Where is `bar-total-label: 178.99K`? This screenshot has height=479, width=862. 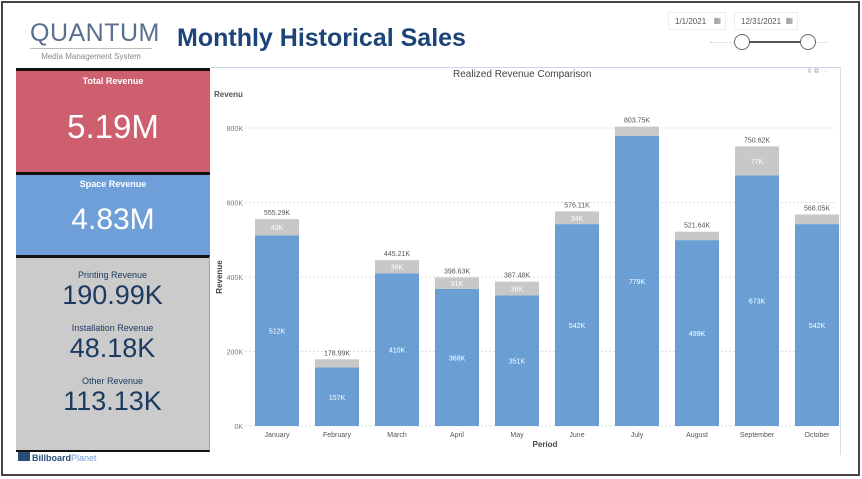 bar-total-label: 178.99K is located at coordinates (337, 353).